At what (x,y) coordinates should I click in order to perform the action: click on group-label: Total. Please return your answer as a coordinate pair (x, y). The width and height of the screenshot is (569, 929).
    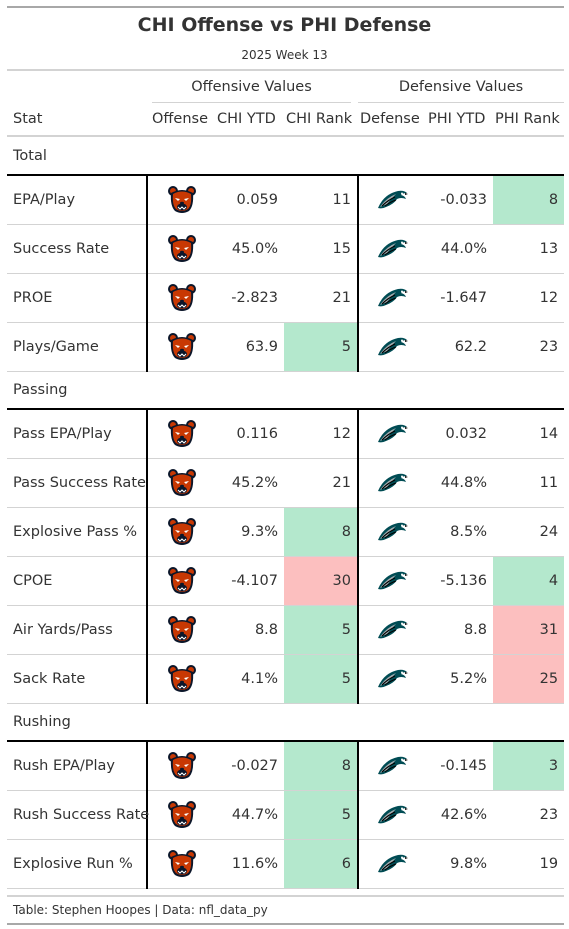
    Looking at the image, I should click on (286, 157).